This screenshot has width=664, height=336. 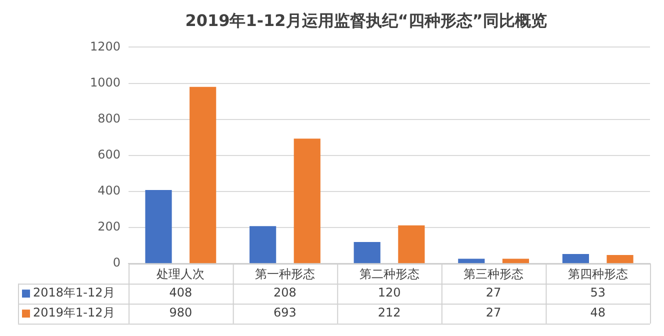 I want to click on data-label: 408, so click(x=180, y=293).